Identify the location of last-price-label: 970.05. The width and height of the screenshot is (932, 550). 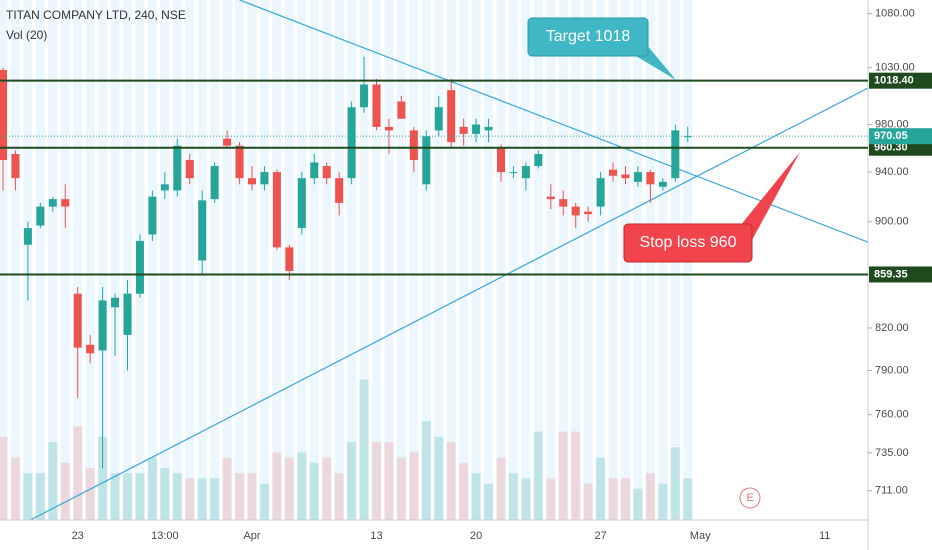
(891, 136).